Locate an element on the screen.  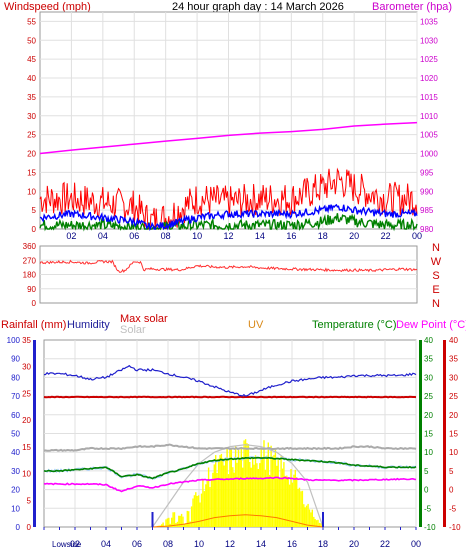
temperature-tick-label: 5 is located at coordinates (426, 471).